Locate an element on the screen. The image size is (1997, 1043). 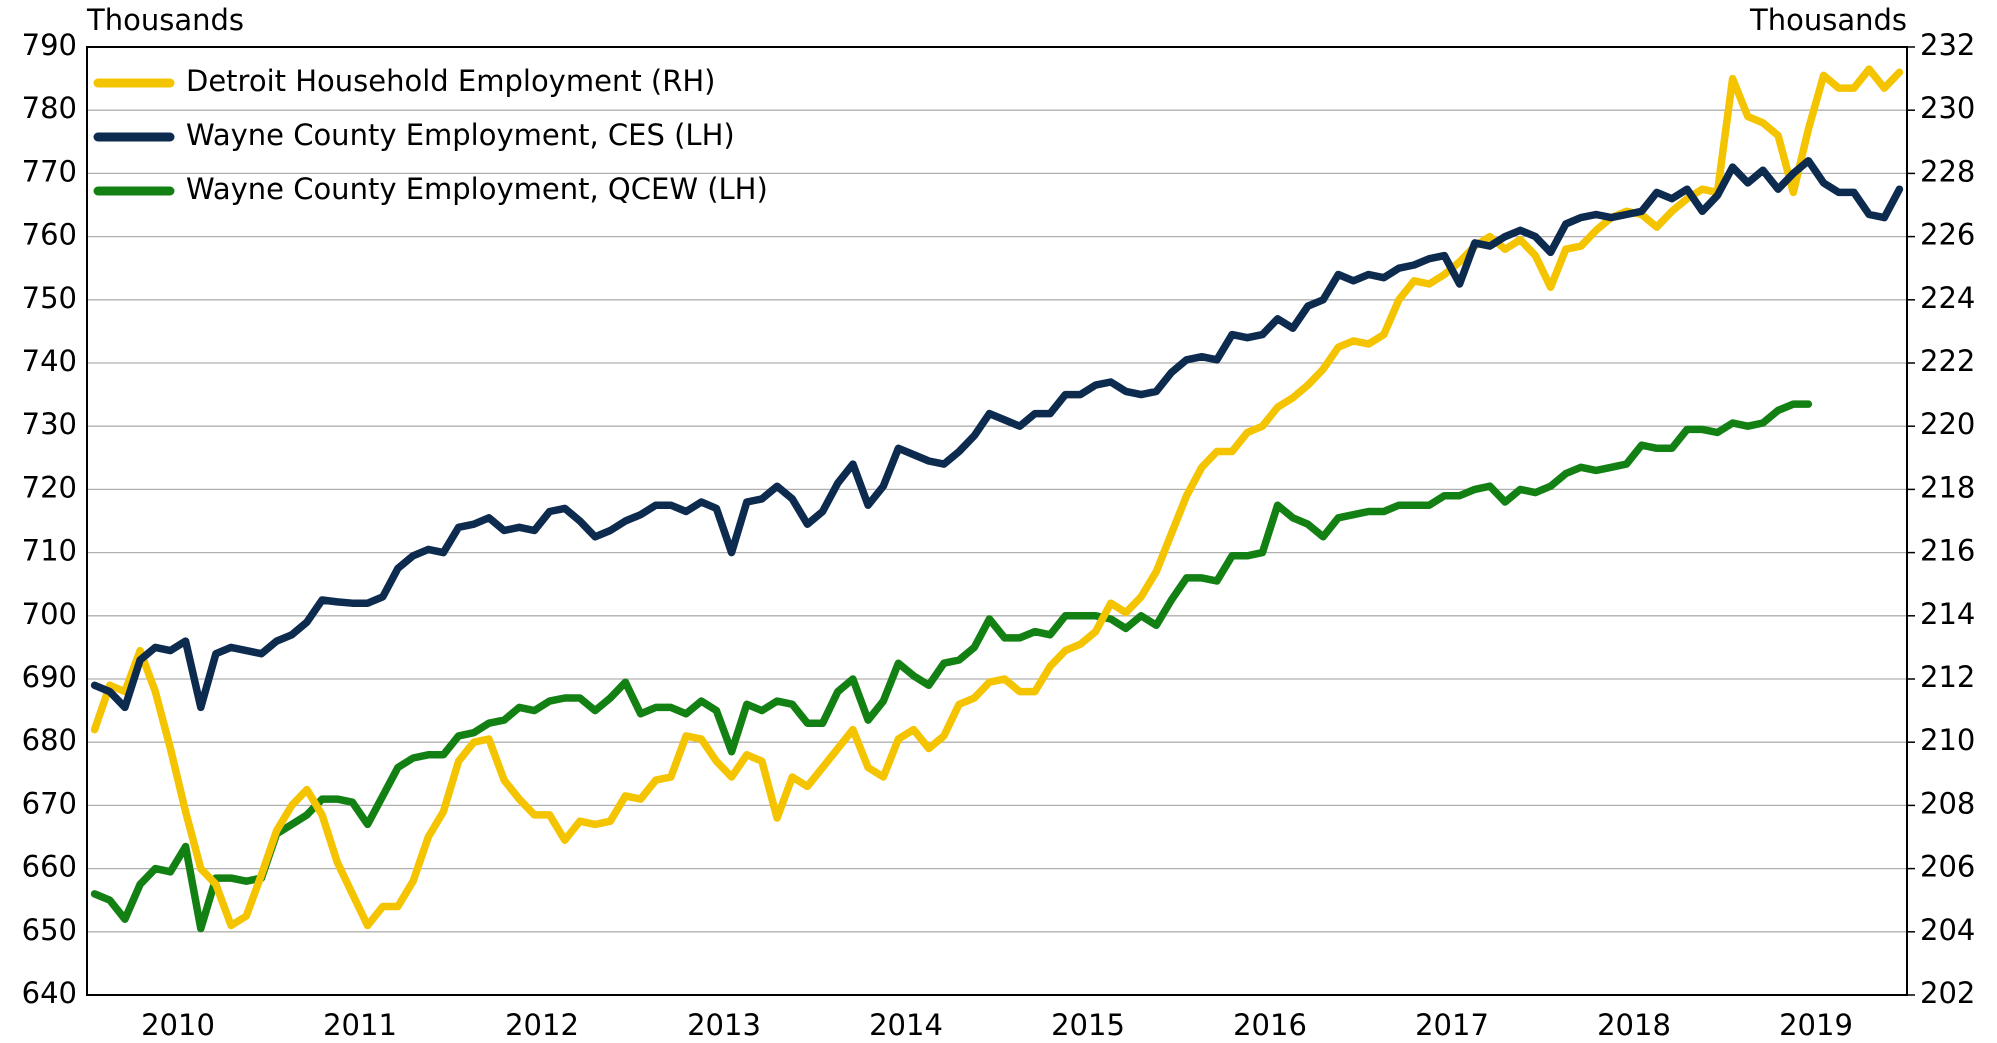
y2-tick-label: 222 is located at coordinates (1947, 361).